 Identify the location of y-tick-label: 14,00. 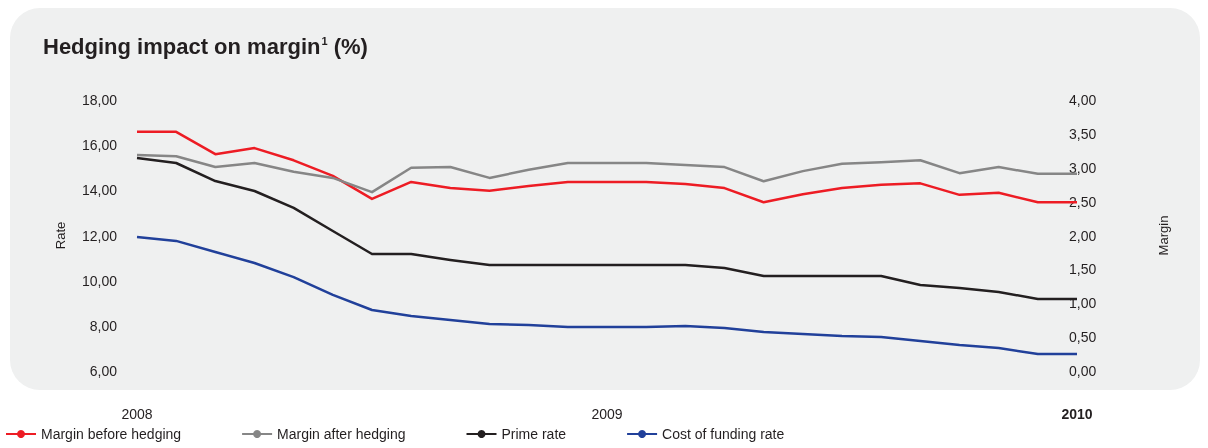
(99, 190).